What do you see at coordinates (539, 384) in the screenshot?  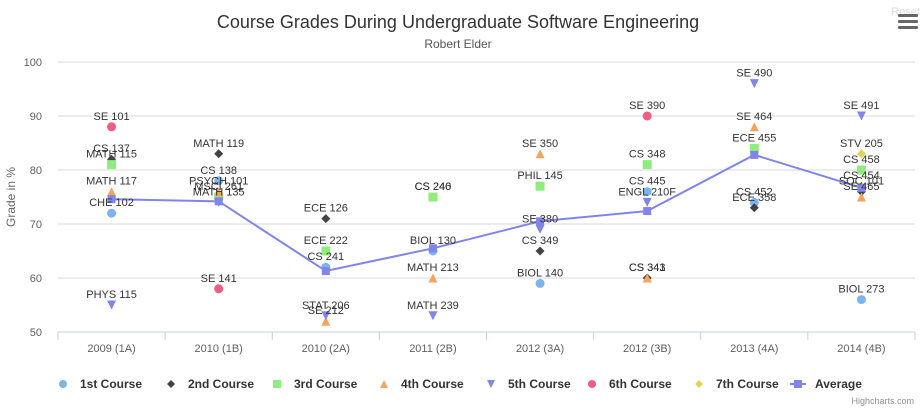 I see `legend-label: 5th Course` at bounding box center [539, 384].